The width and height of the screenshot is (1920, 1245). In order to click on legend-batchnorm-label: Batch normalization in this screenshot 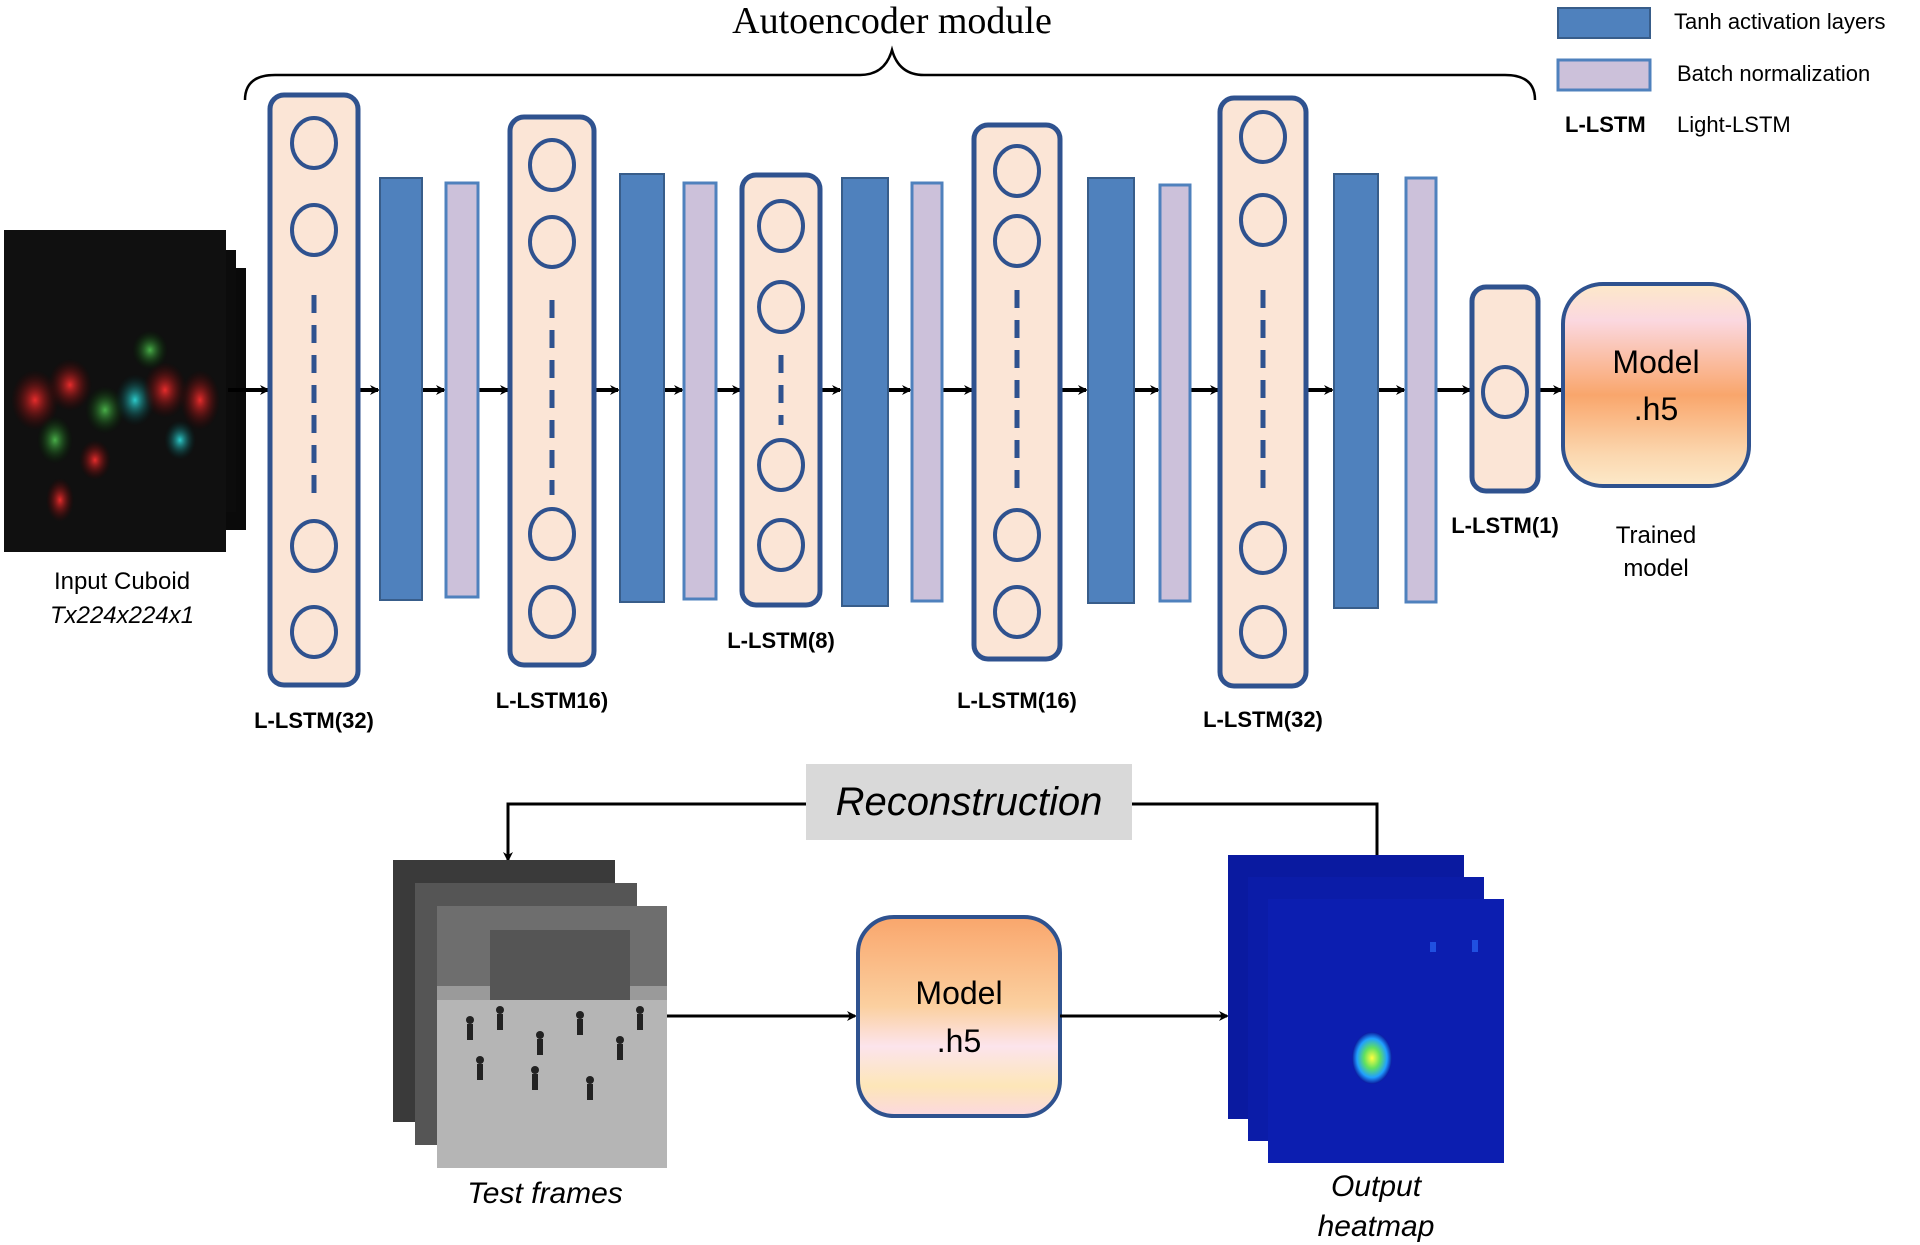, I will do `click(1773, 73)`.